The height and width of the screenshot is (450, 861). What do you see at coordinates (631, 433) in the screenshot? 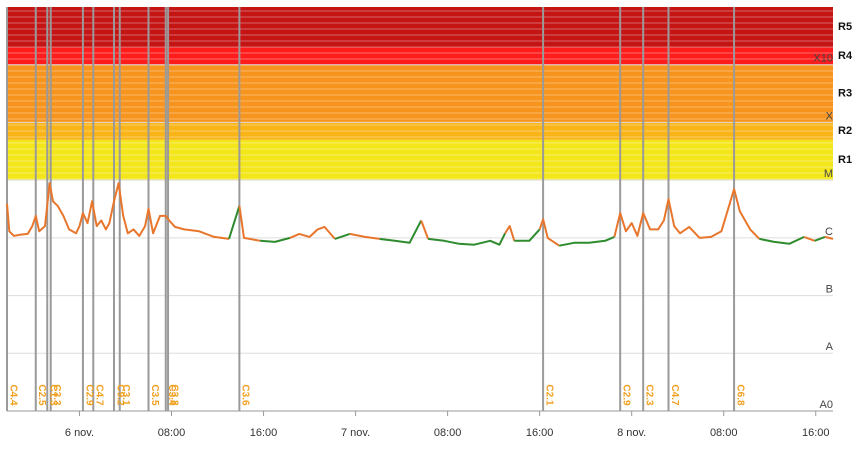
I see `x-tick-label: 8 nov.` at bounding box center [631, 433].